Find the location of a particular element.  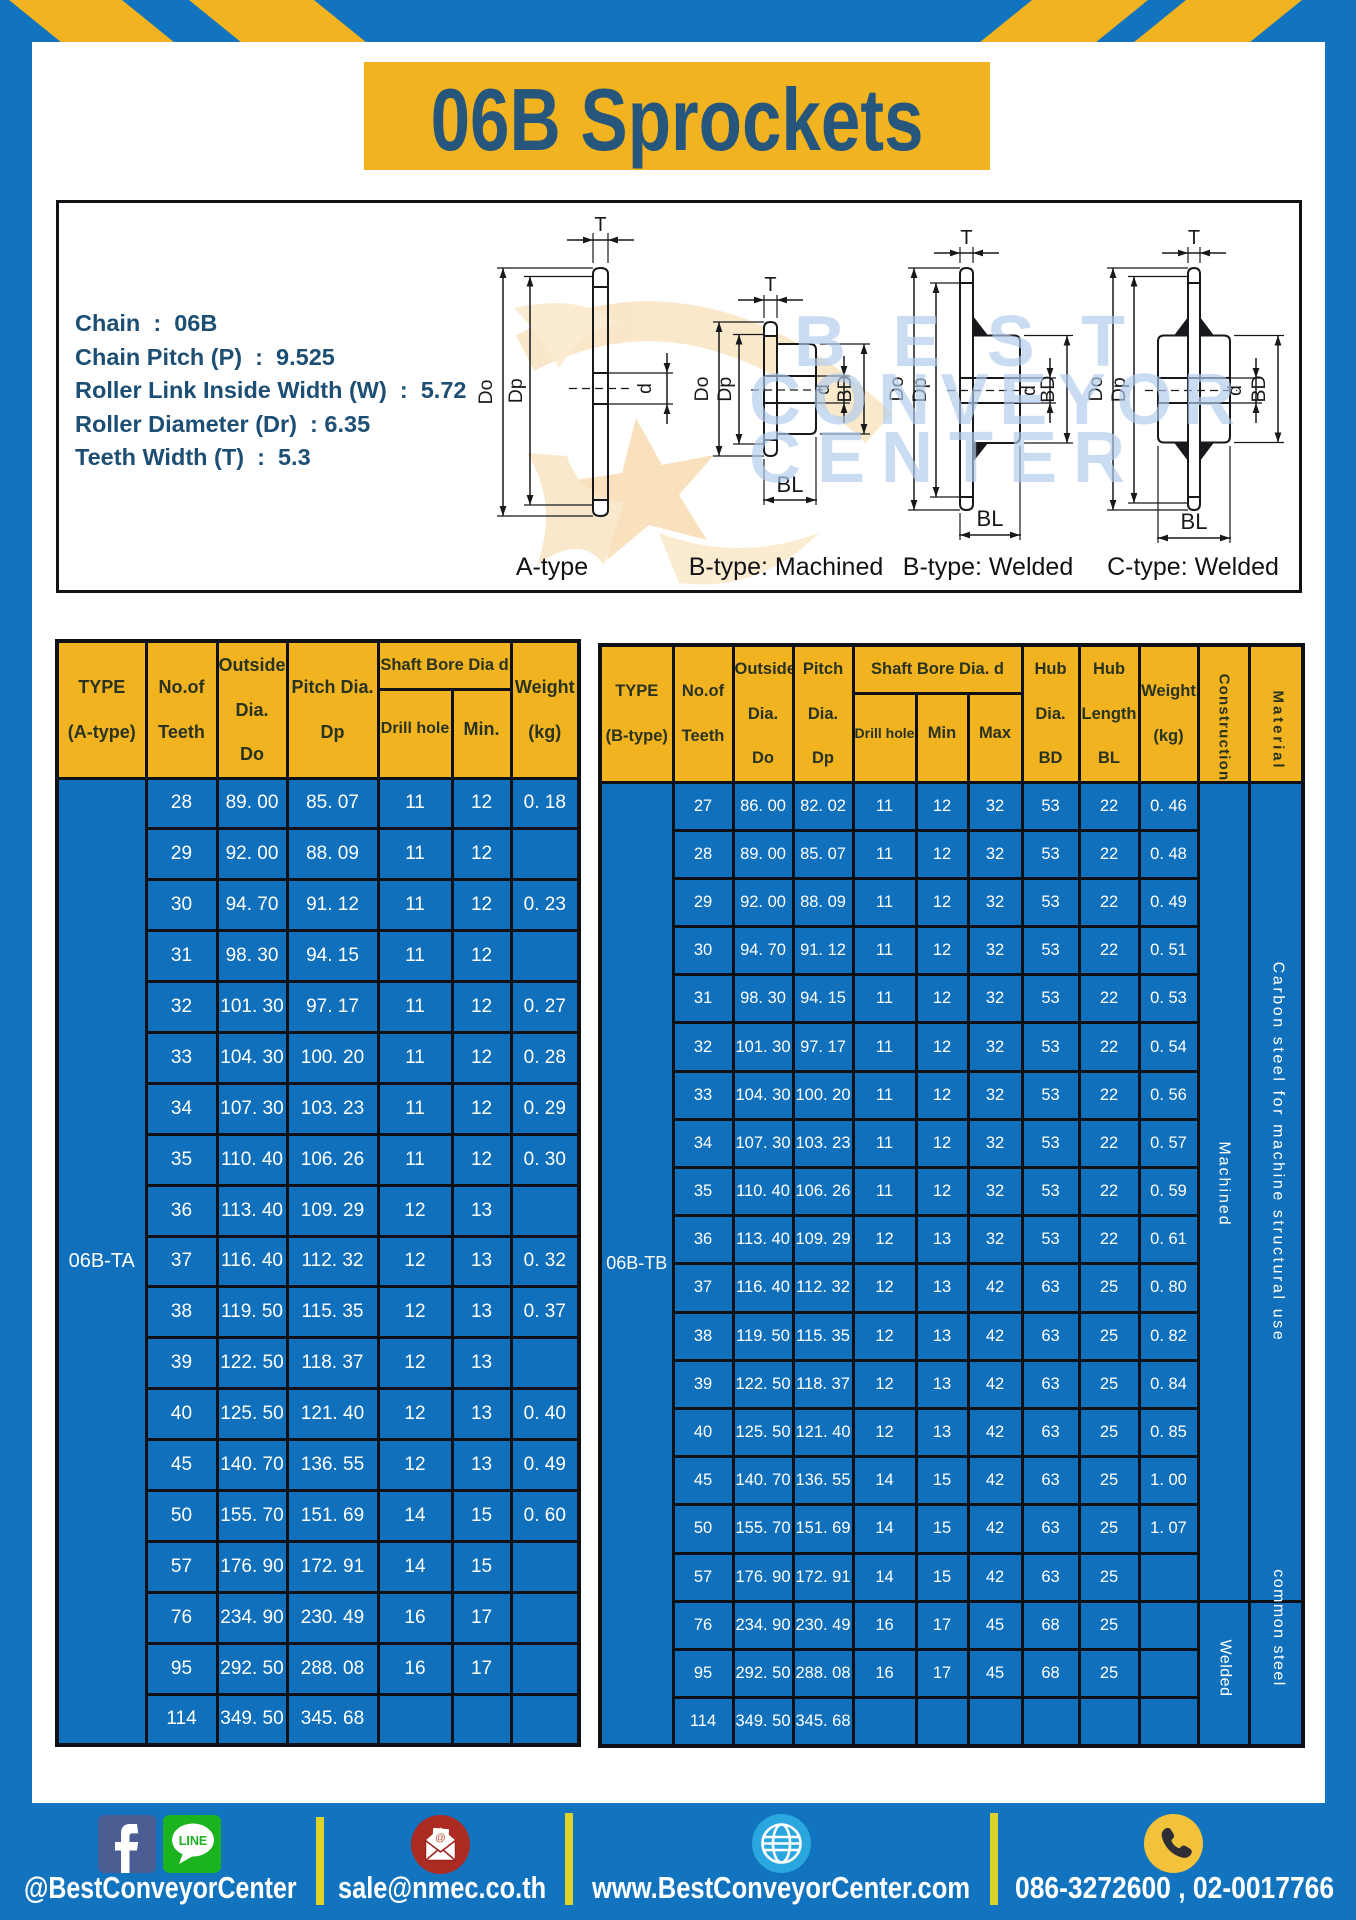

svg-text: B-type: Welded is located at coordinates (988, 567).